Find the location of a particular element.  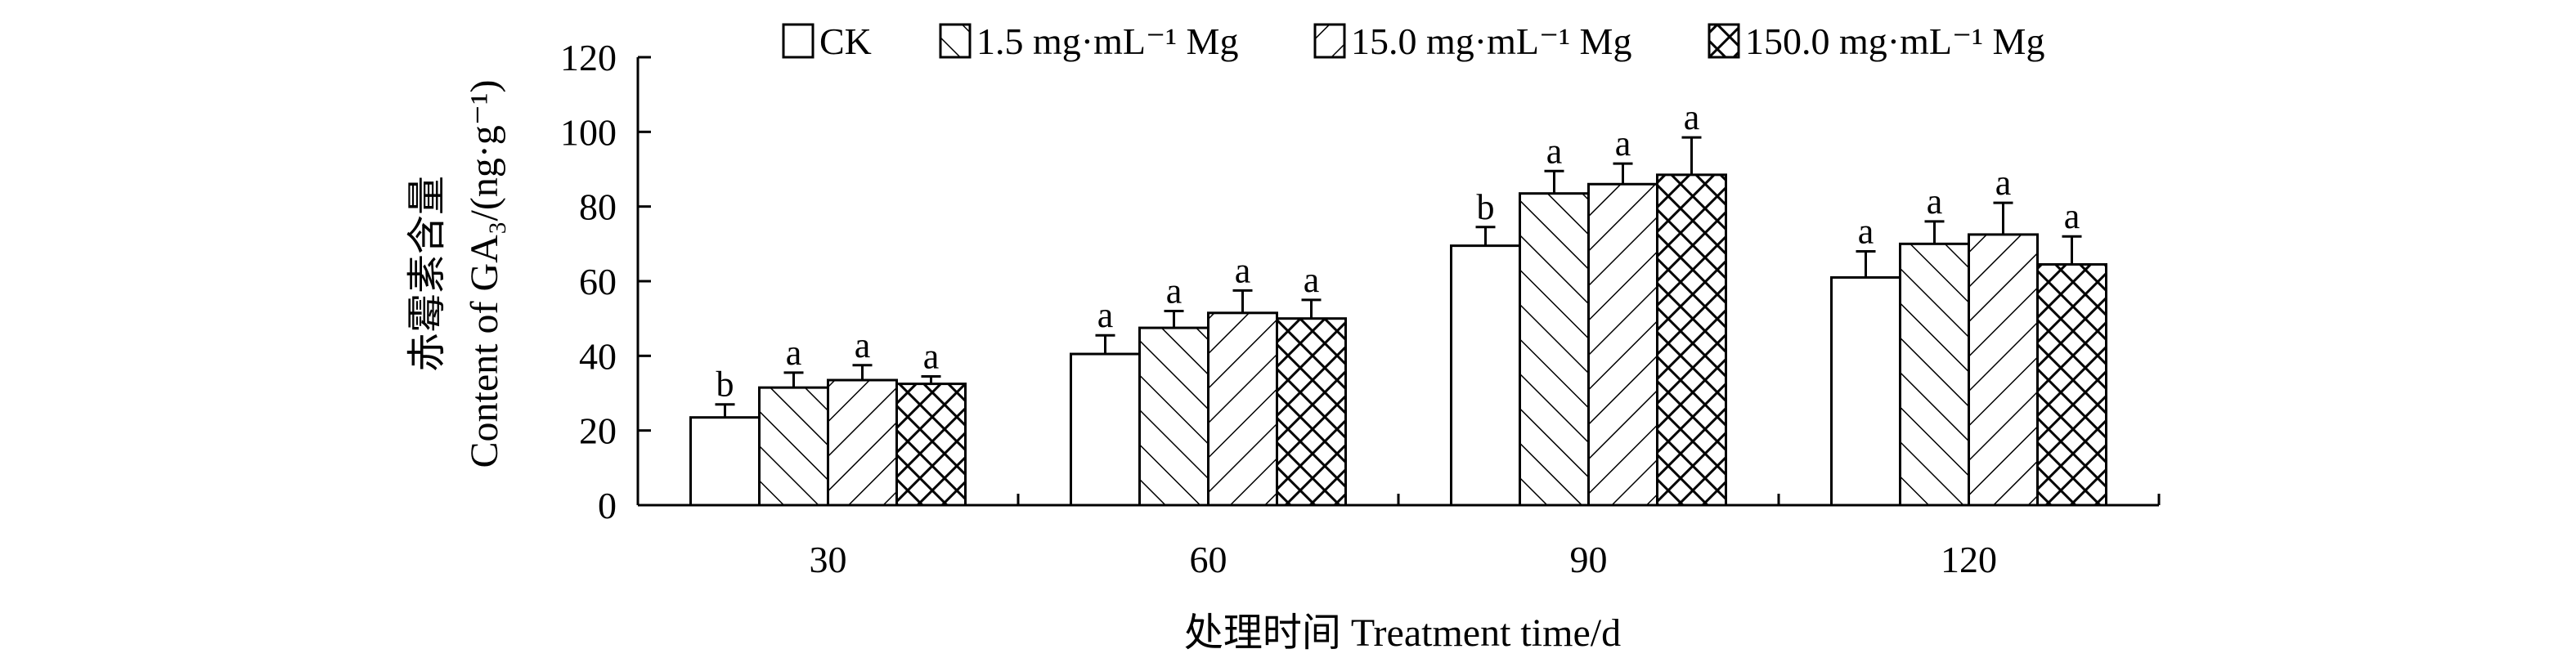

legend-entry: 150.0 mg·mL⁻¹ Mg is located at coordinates (1895, 41).